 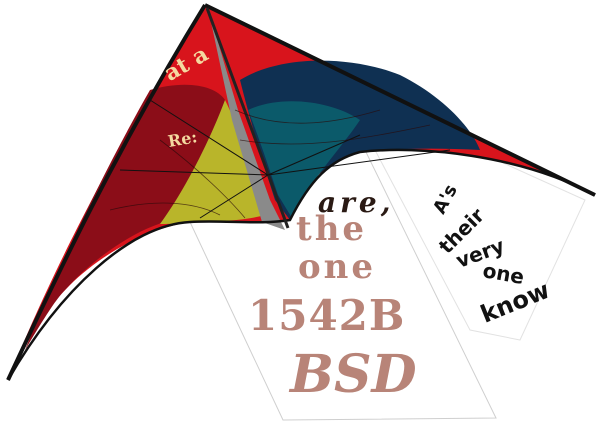 I want to click on center-line-3: one, so click(x=337, y=267).